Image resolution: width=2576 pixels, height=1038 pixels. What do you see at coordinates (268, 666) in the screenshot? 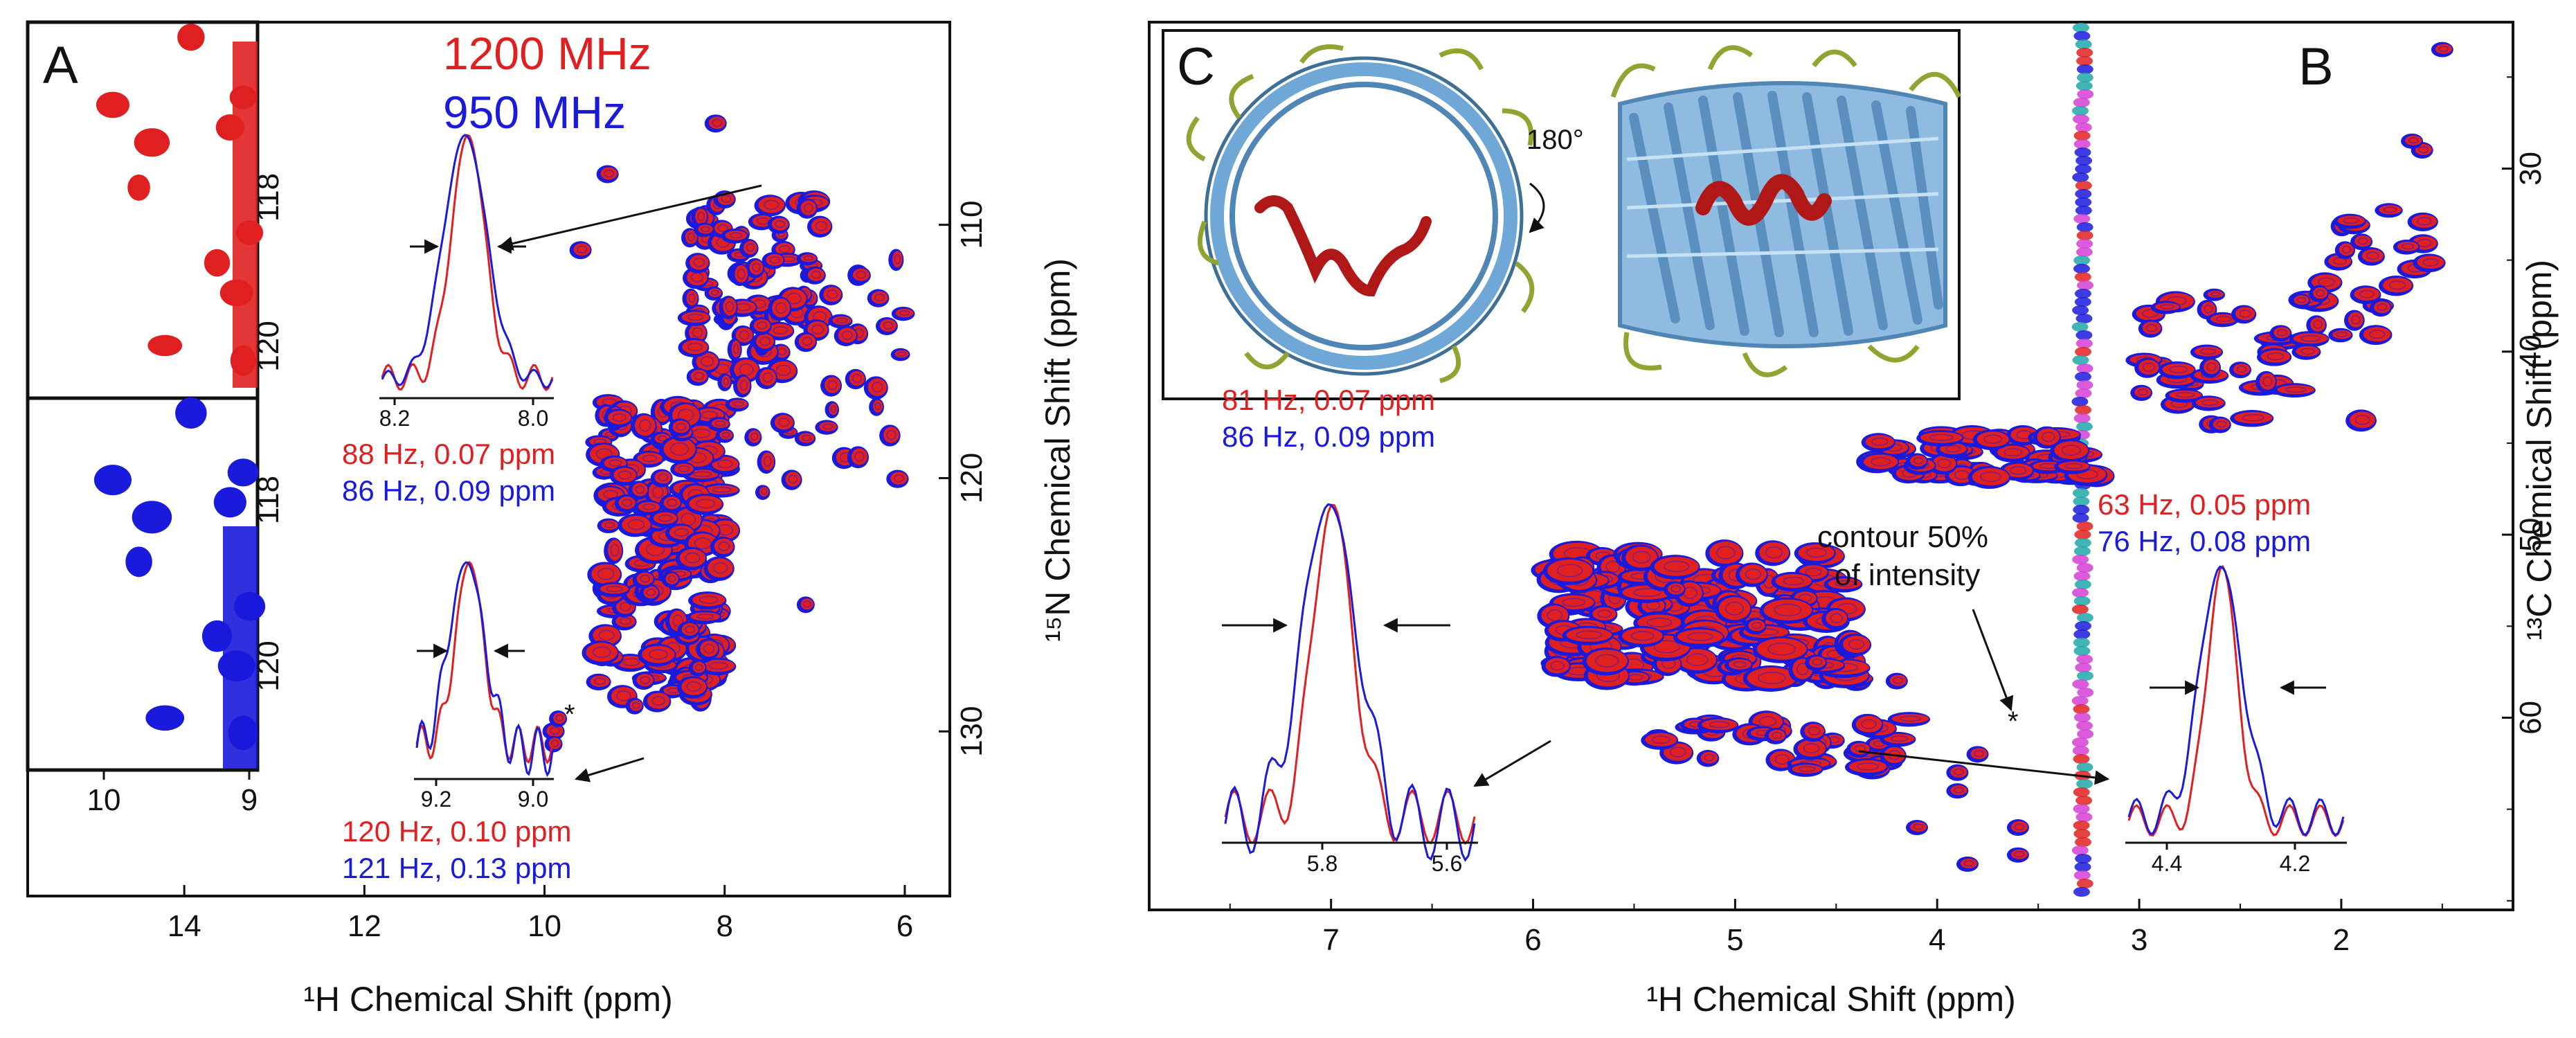
I see `zoom-ytick-label: 120` at bounding box center [268, 666].